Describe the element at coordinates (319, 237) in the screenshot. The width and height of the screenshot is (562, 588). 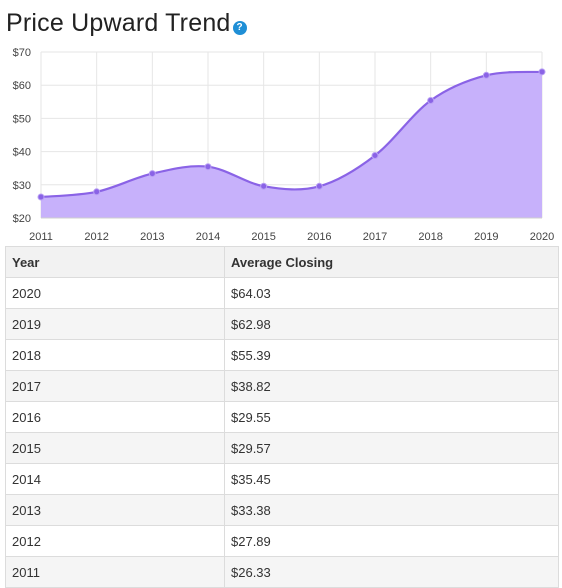
I see `x-tick-label: 2016` at that location.